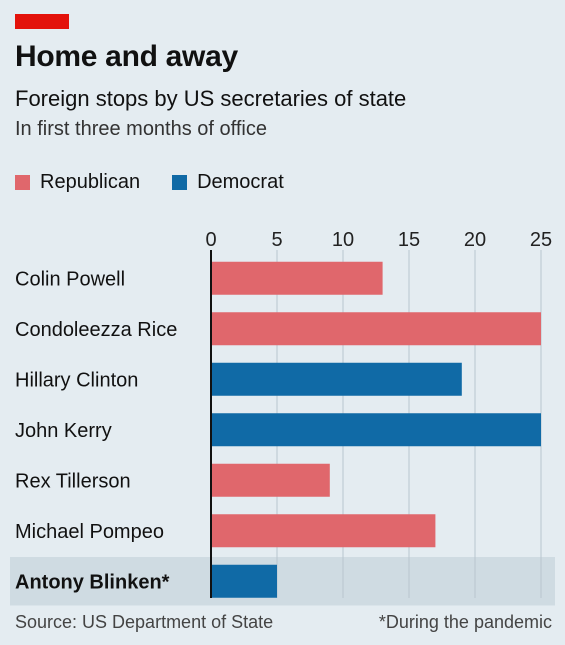  What do you see at coordinates (22, 182) in the screenshot?
I see `legend-swatch-republican` at bounding box center [22, 182].